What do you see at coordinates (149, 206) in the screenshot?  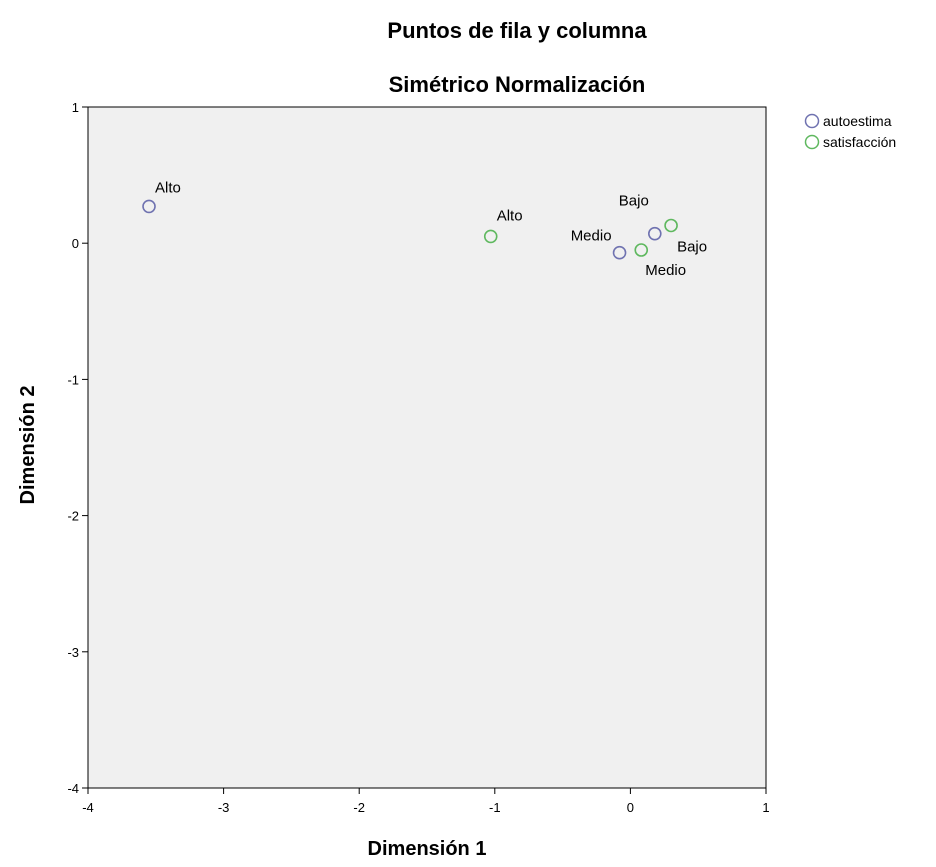 I see `point-autoestima-alto` at bounding box center [149, 206].